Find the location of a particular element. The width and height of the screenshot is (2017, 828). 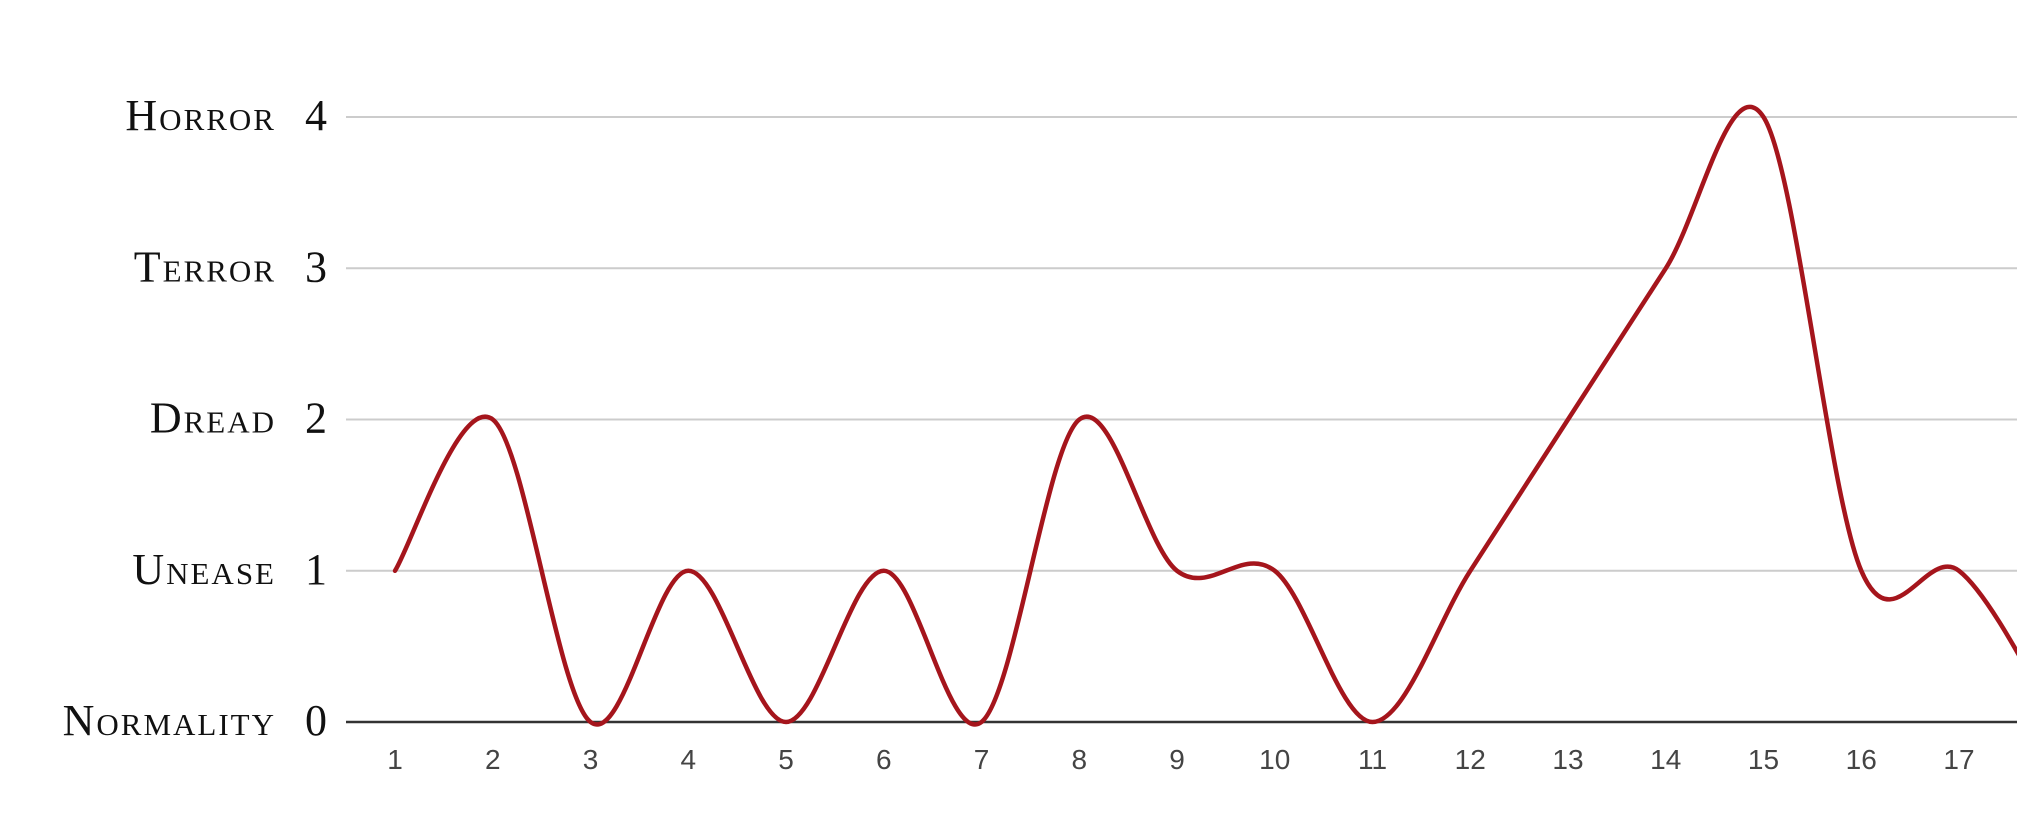

y-tick-number-0: 0 is located at coordinates (316, 720).